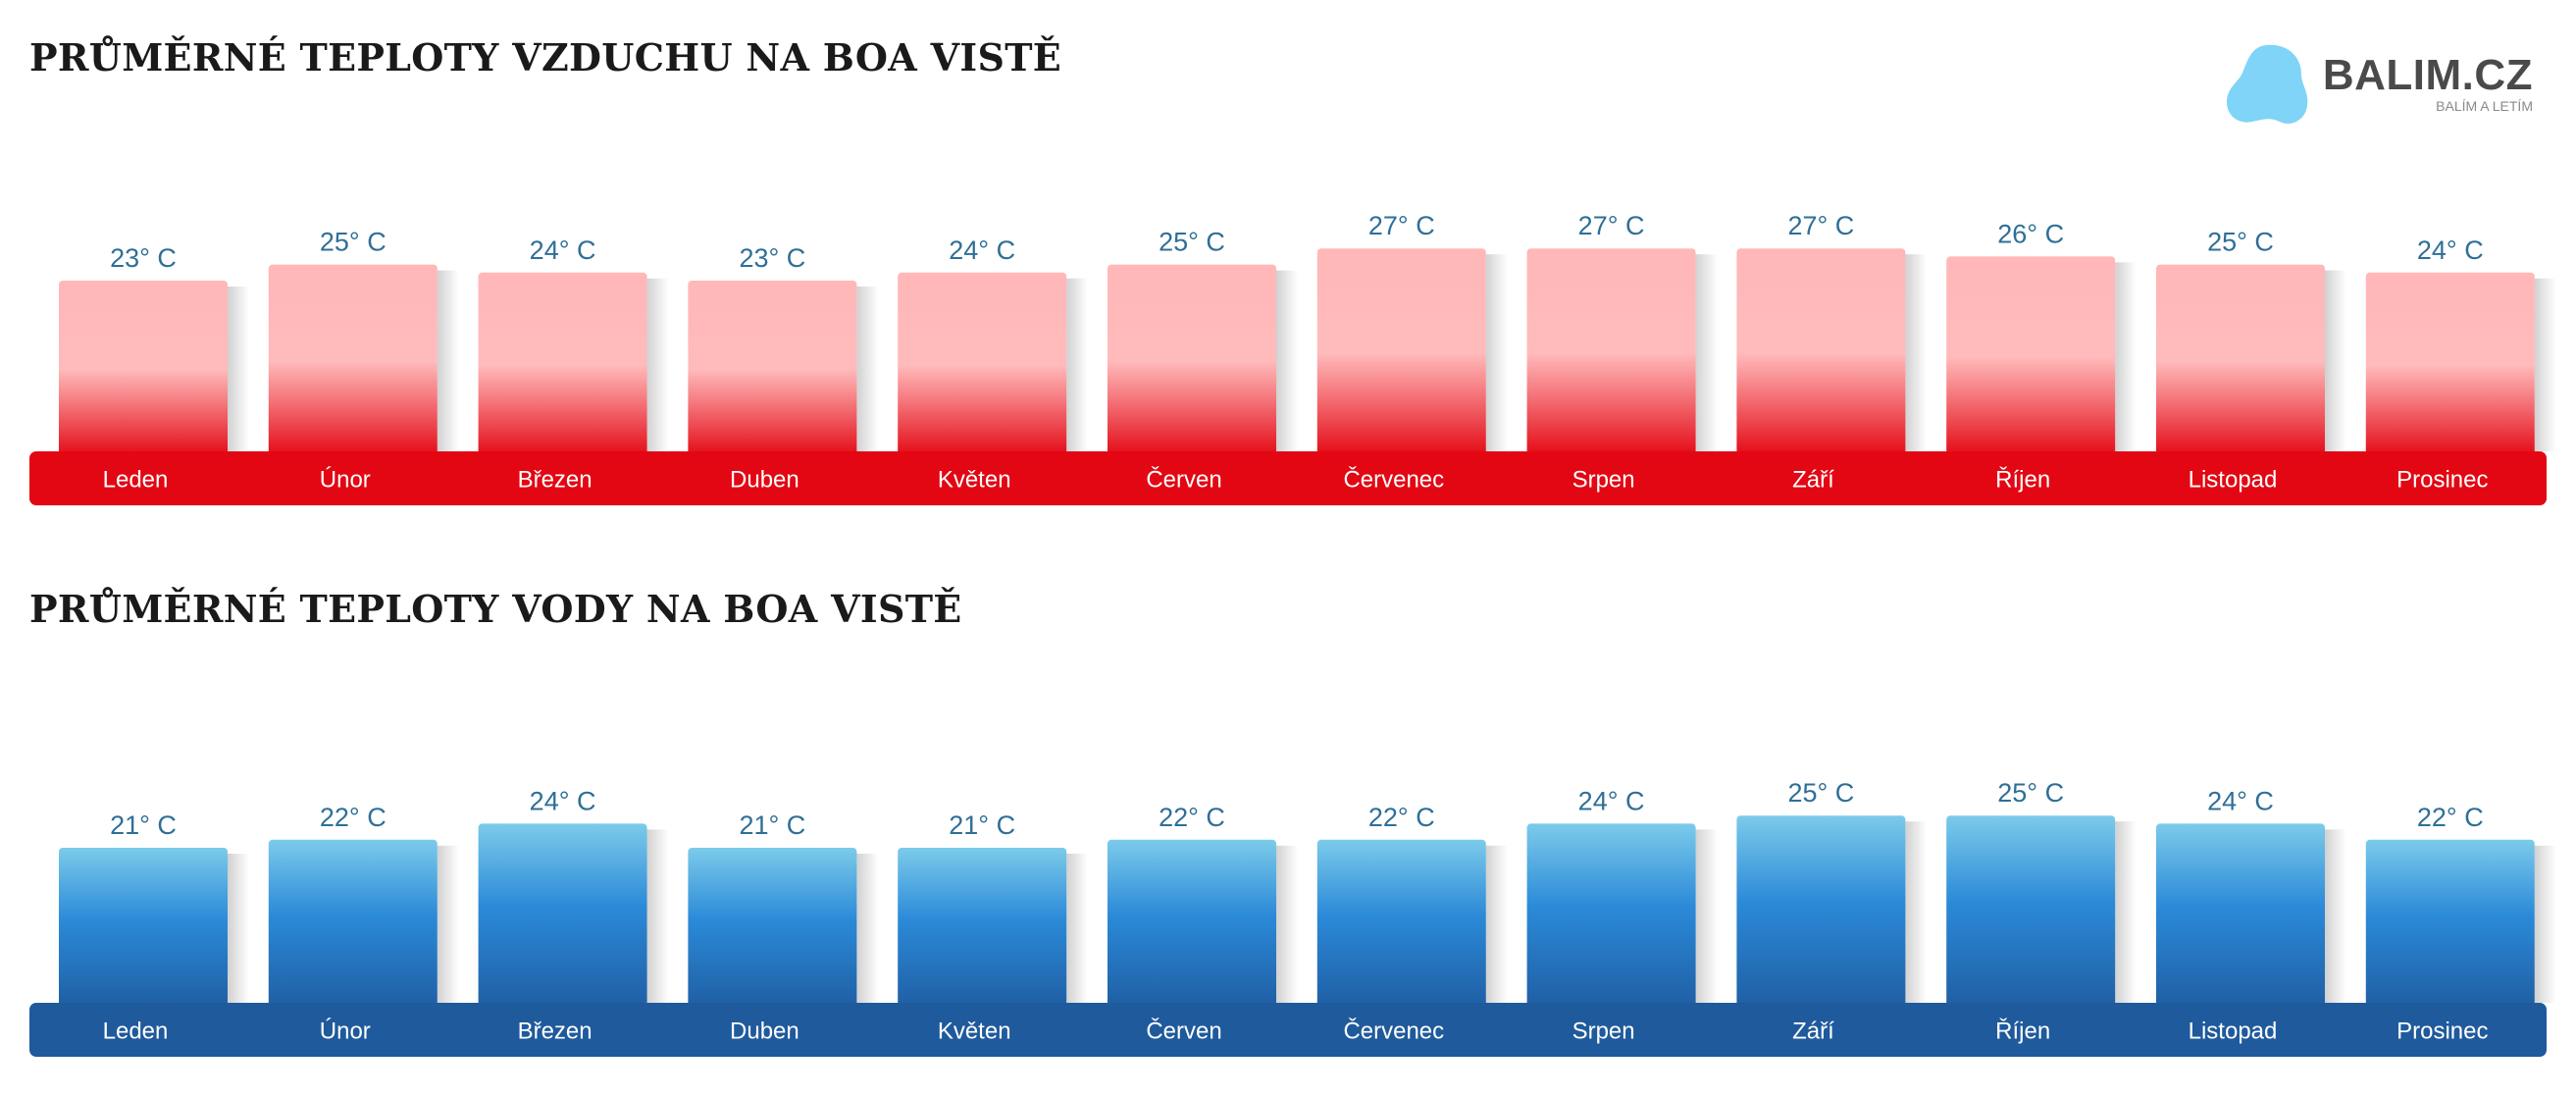 The height and width of the screenshot is (1097, 2576). What do you see at coordinates (764, 1032) in the screenshot?
I see `month-label: Duben` at bounding box center [764, 1032].